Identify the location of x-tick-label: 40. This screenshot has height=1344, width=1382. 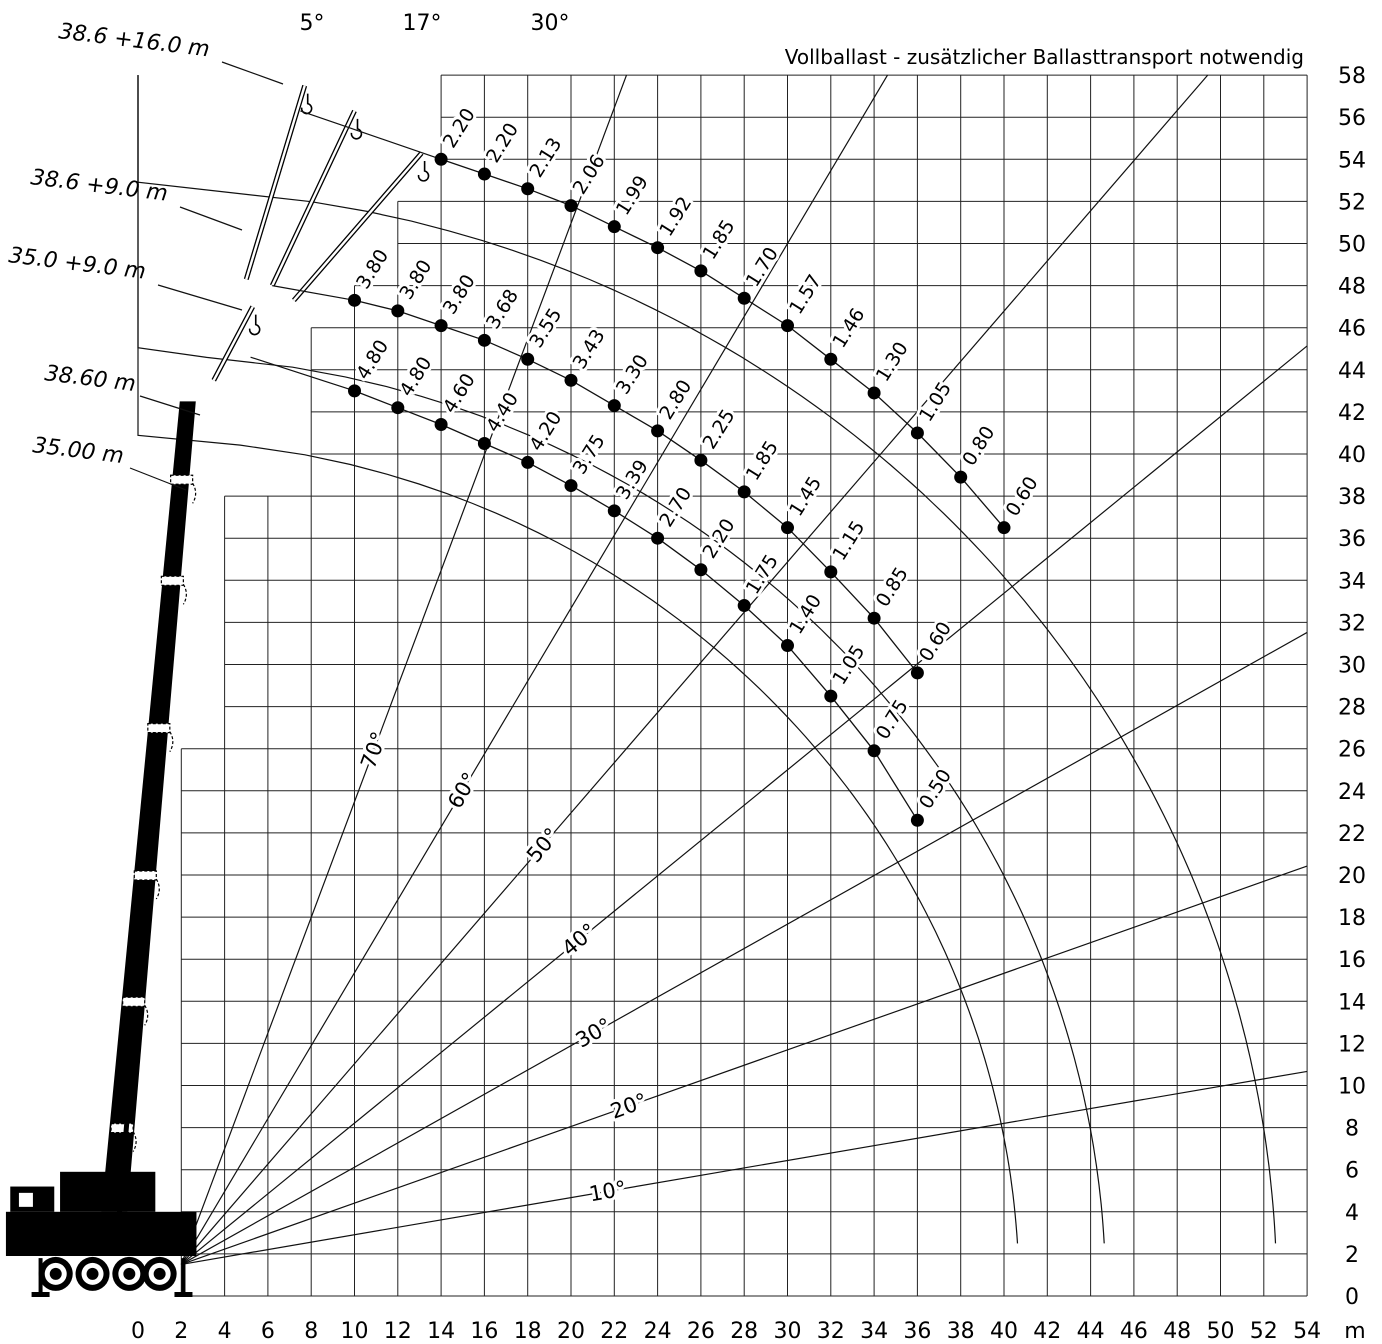
(1004, 1331).